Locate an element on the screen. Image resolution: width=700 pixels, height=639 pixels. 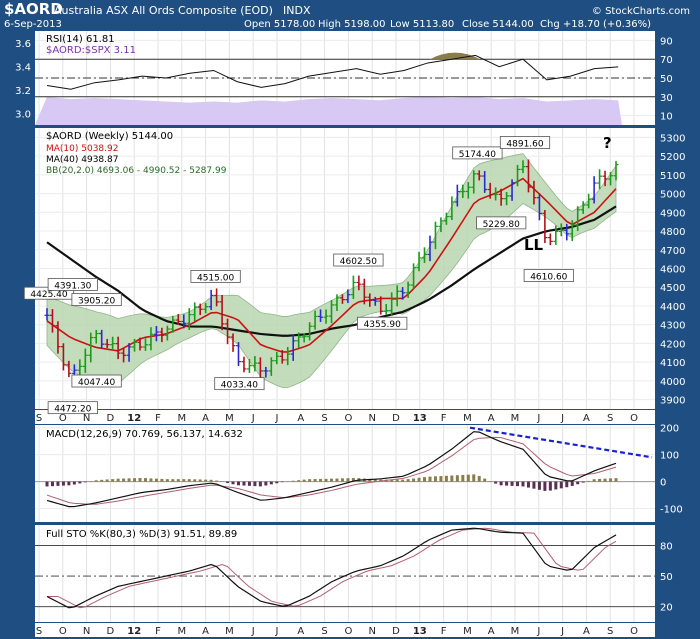
x-tick-label-top: O is located at coordinates (634, 418).